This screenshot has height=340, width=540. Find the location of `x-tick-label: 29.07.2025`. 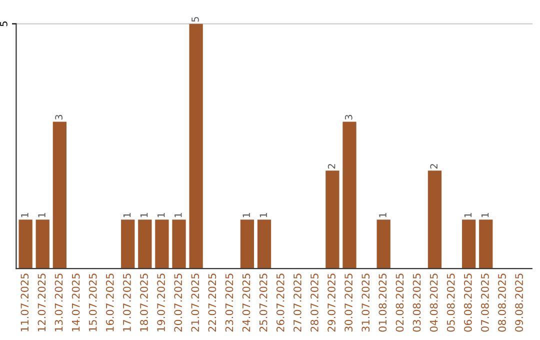

x-tick-label: 29.07.2025 is located at coordinates (332, 303).